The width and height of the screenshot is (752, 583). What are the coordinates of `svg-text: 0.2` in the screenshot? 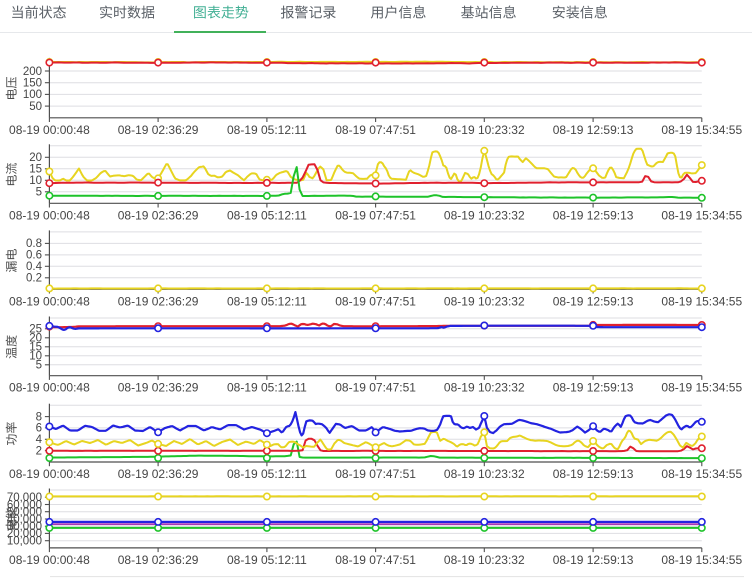 It's located at (34, 279).